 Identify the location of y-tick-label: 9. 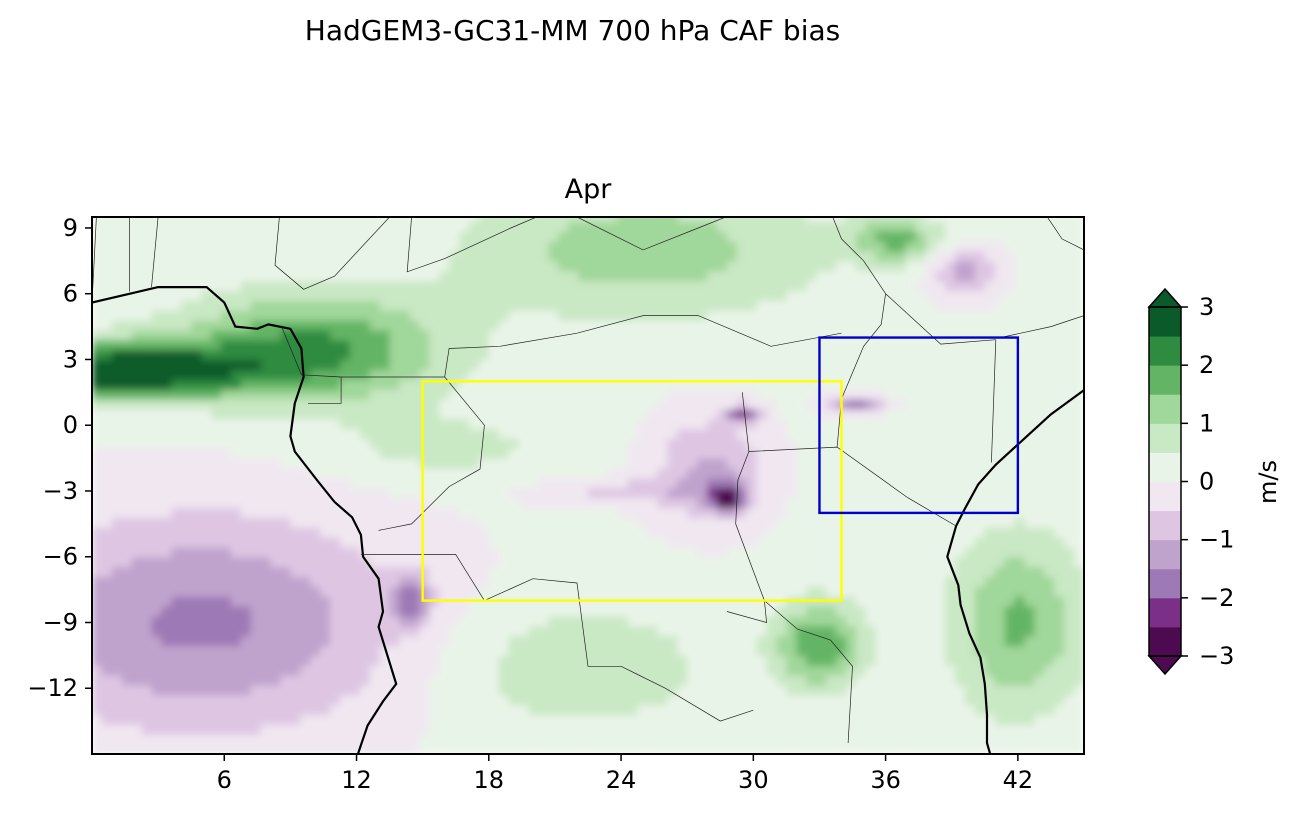
(70, 228).